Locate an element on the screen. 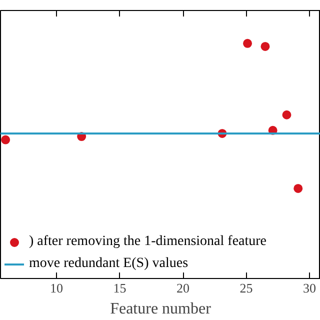 The image size is (320, 320). x-axis-title: Feature number is located at coordinates (161, 309).